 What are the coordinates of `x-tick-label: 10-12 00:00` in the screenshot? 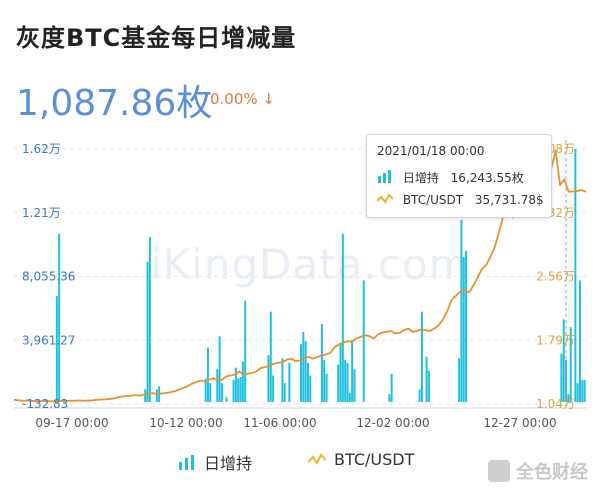 It's located at (185, 423).